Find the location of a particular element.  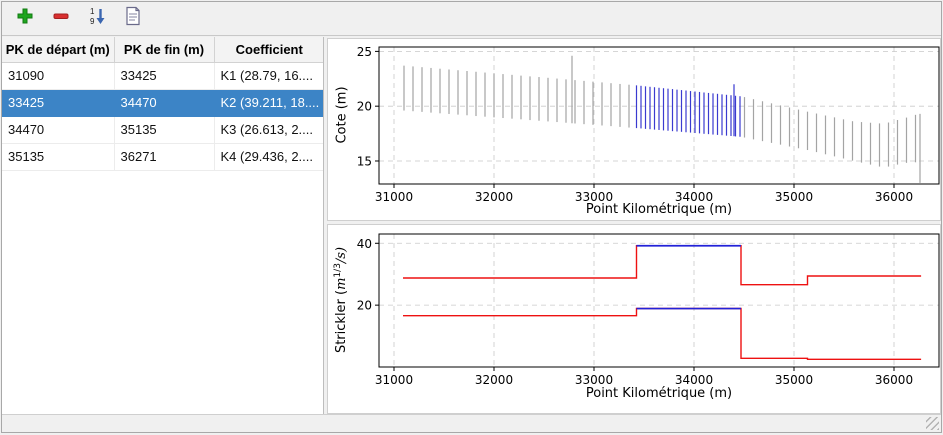

document-icon is located at coordinates (133, 18).